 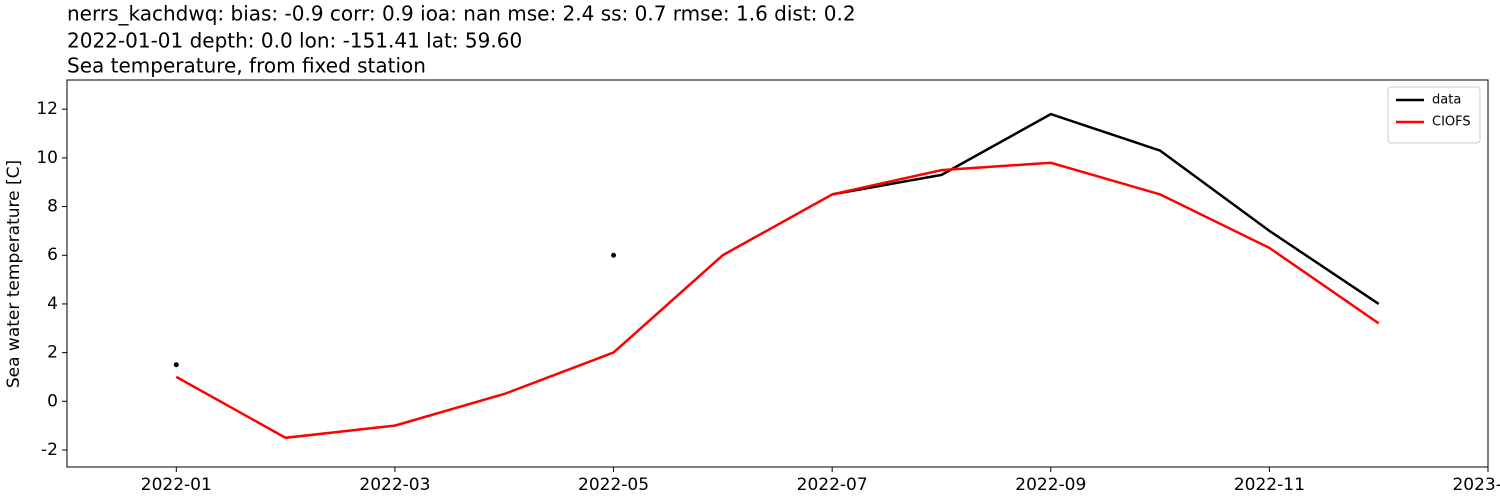 I want to click on y-tick-label: 8, so click(x=52, y=207).